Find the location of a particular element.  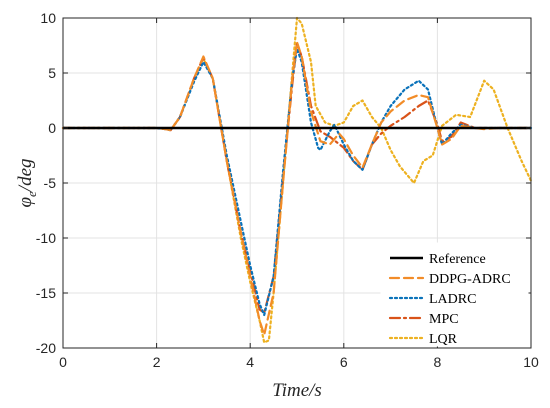

x-tick-labels: 0 2 4 6 8 10 is located at coordinates (299, 362).